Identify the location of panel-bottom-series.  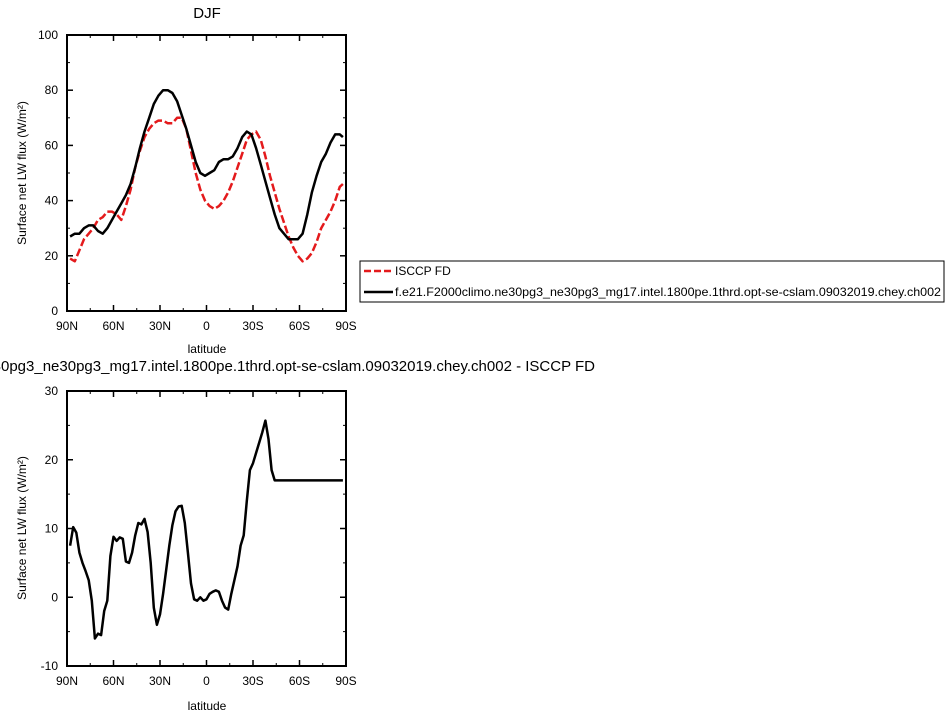
(205, 529).